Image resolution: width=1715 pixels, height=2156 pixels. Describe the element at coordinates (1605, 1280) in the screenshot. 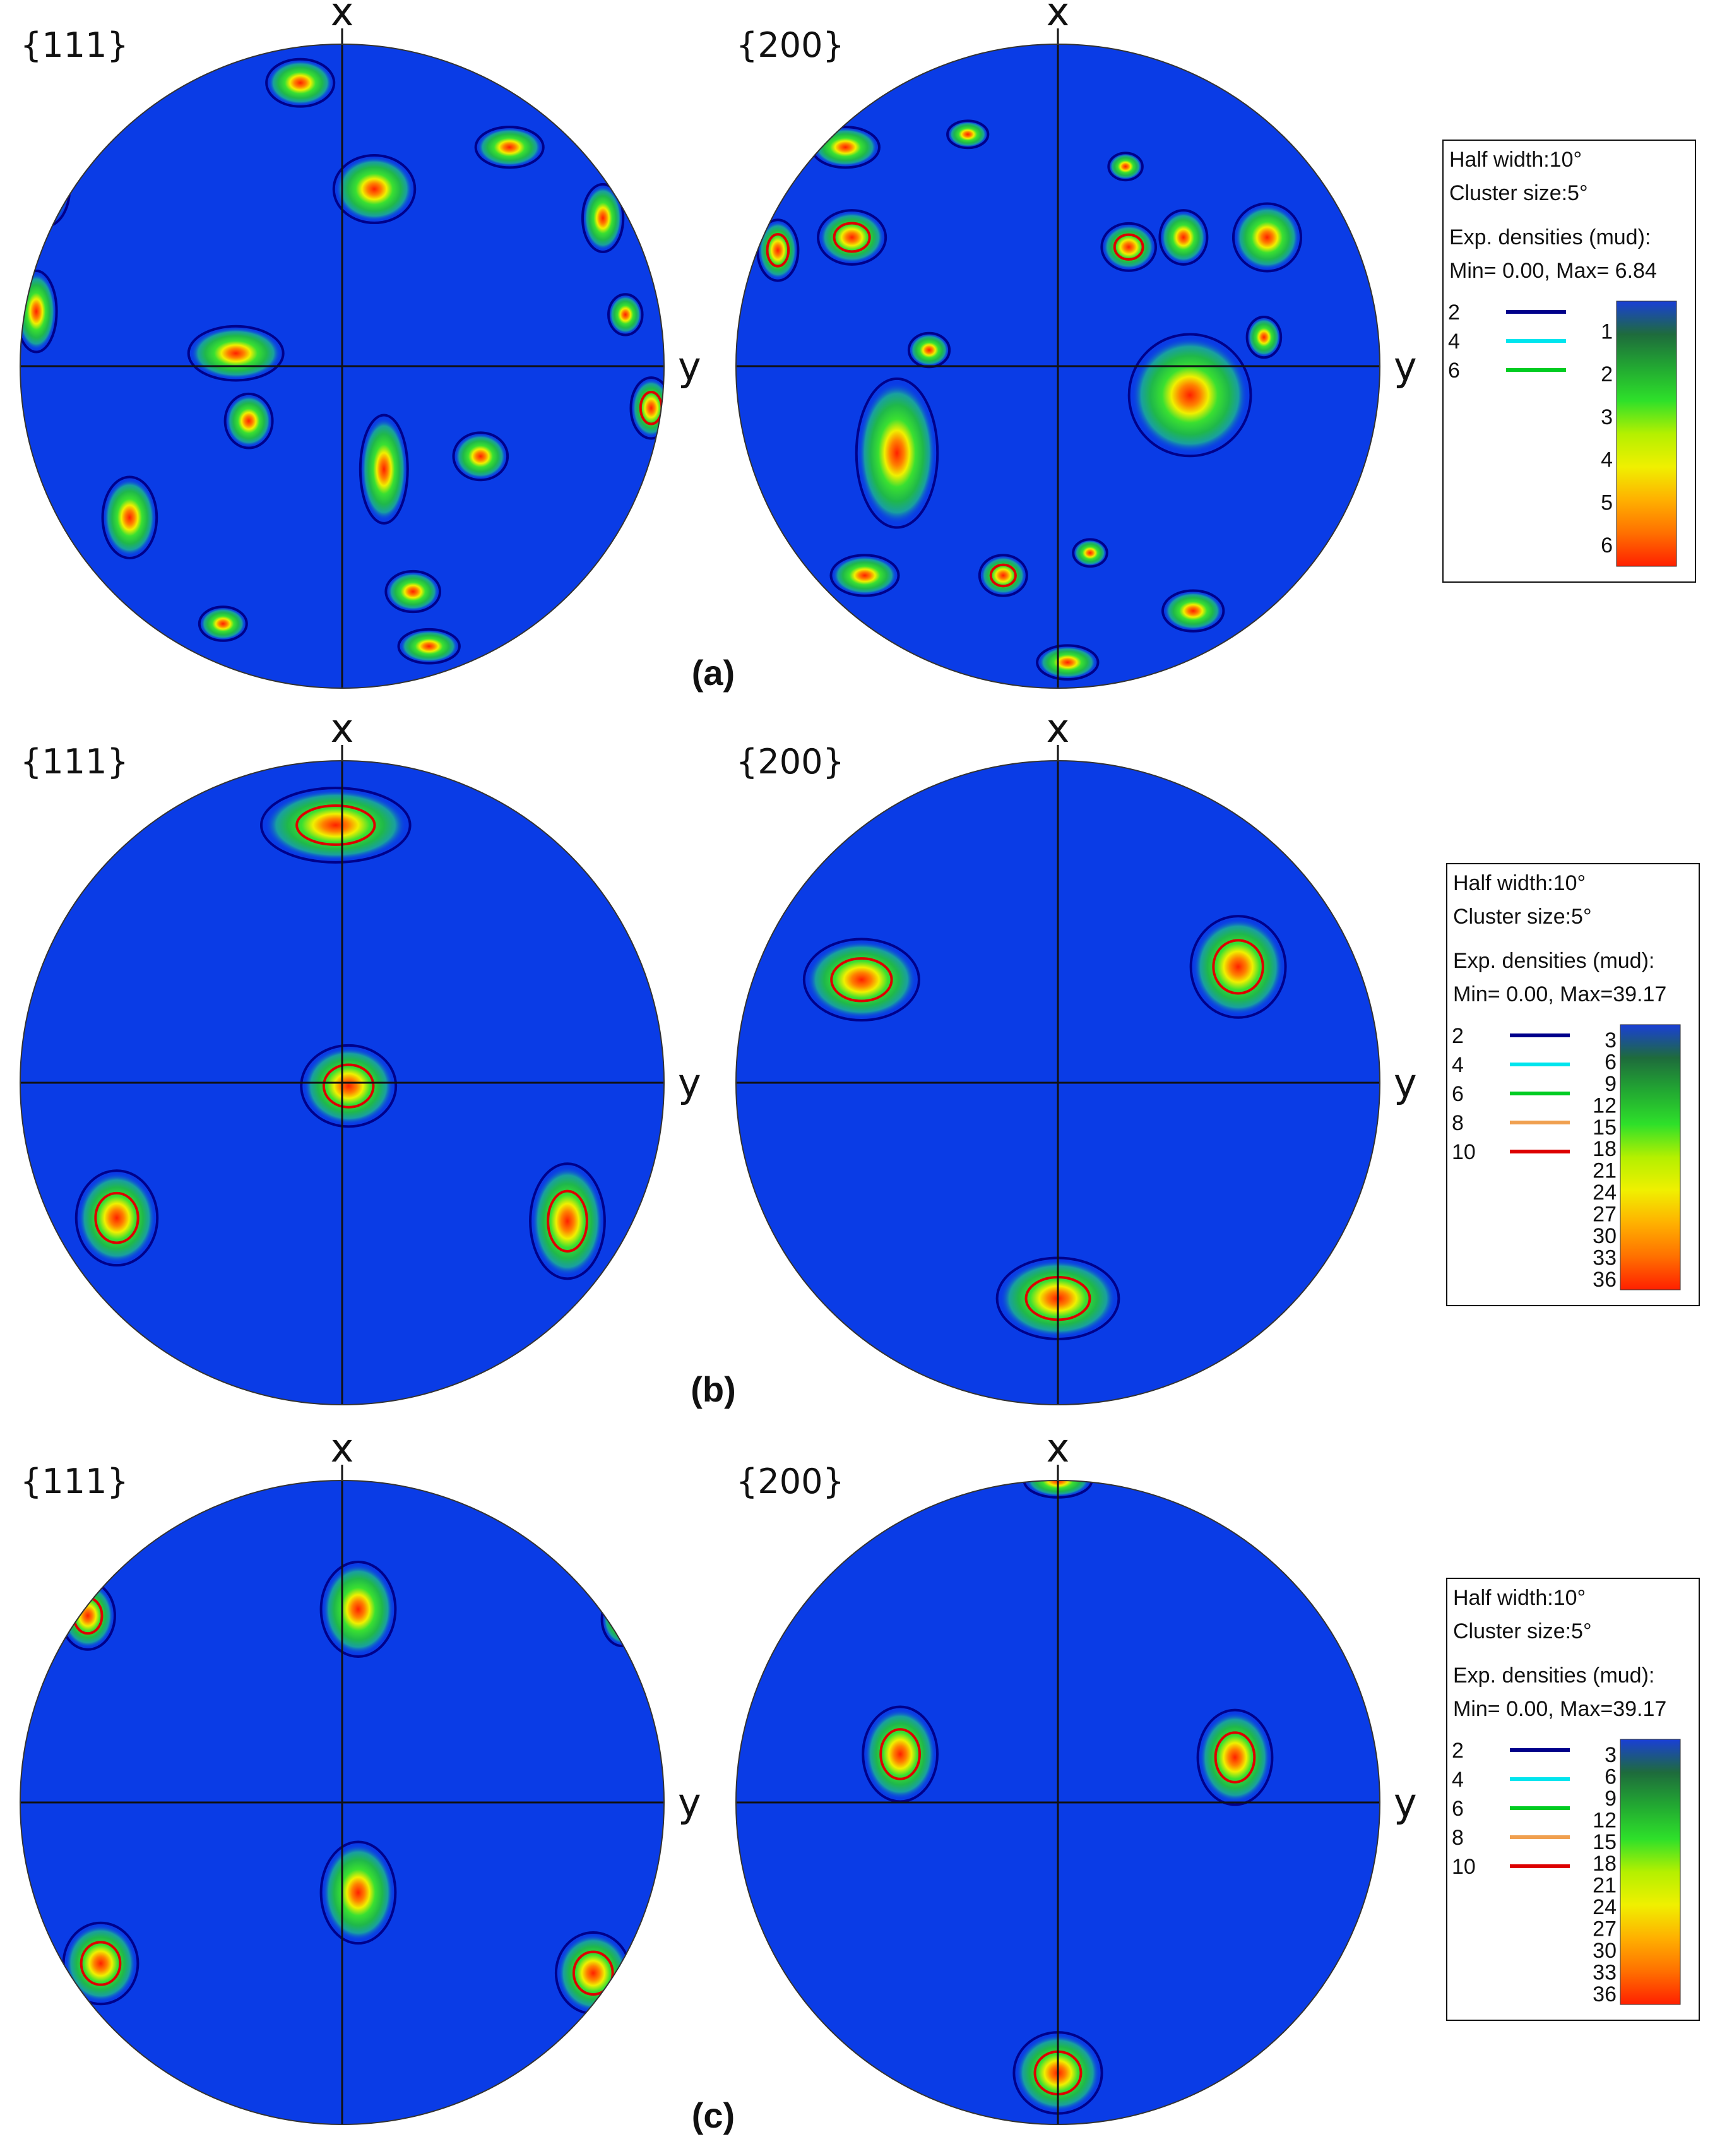

I see `scale-tick-label: 36` at that location.